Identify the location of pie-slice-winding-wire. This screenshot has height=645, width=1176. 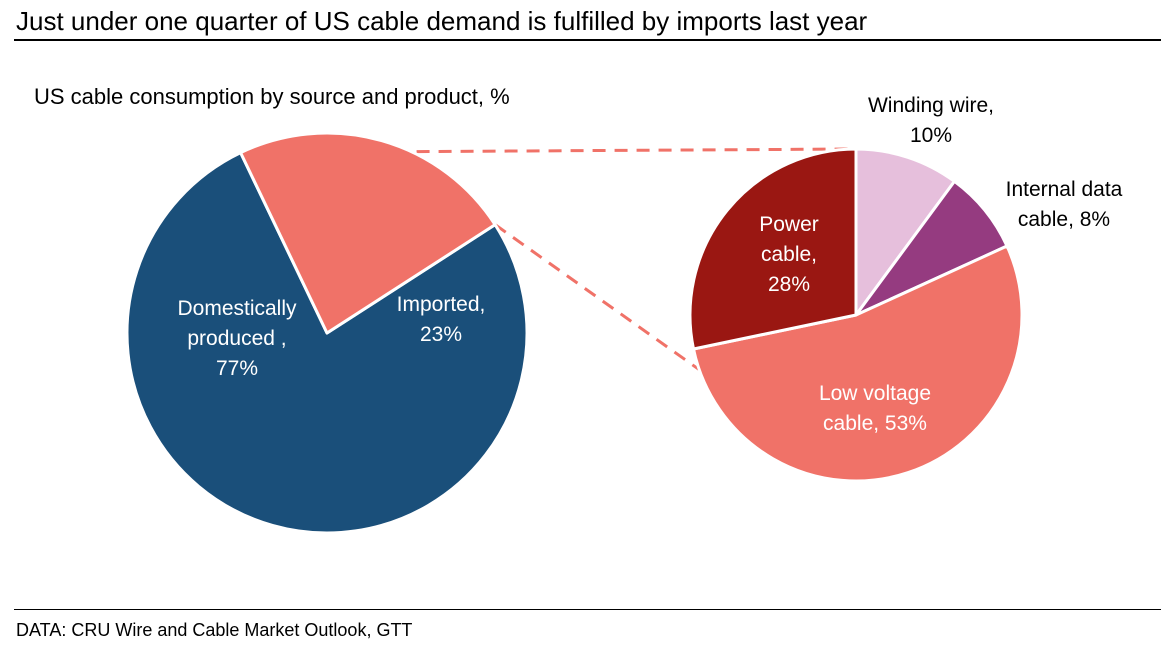
(905, 232).